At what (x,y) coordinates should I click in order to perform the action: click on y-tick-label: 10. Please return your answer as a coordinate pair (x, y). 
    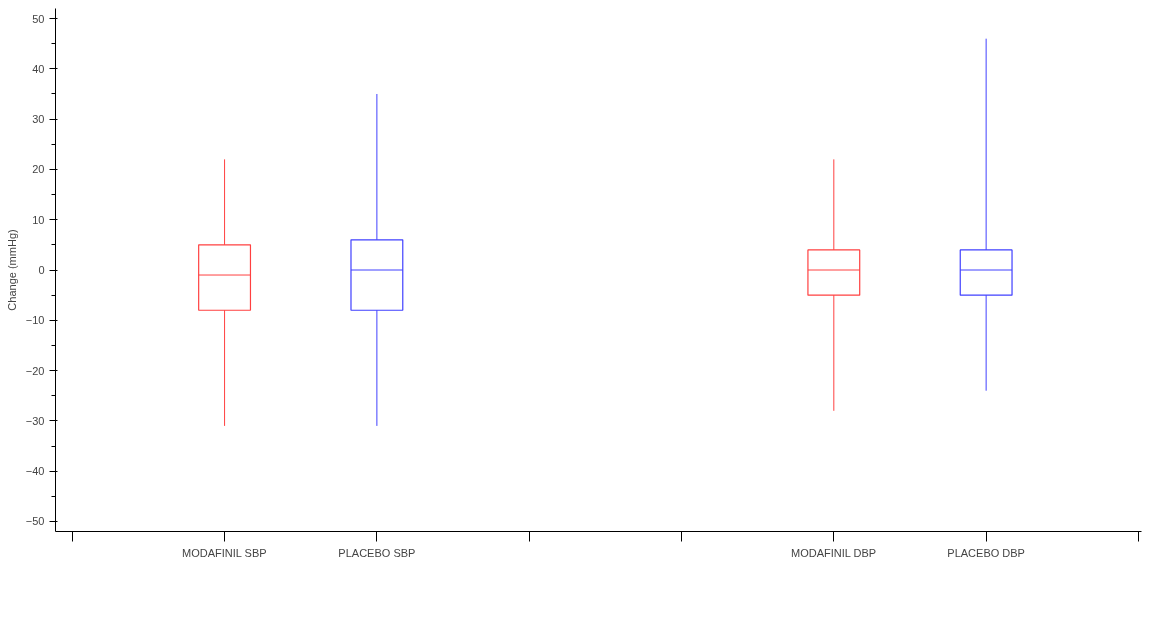
    Looking at the image, I should click on (38, 219).